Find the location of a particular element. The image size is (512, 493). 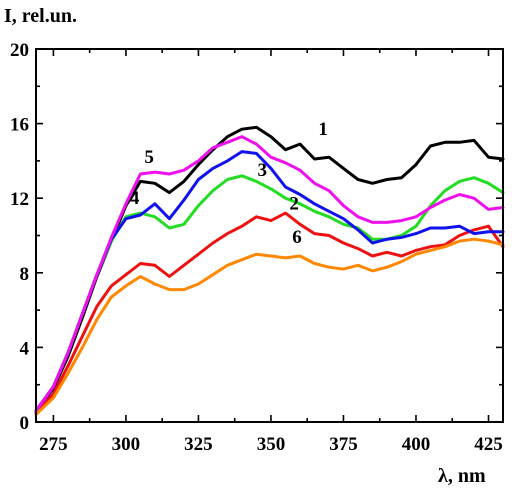

y-tick-label: 4 is located at coordinates (25, 348).